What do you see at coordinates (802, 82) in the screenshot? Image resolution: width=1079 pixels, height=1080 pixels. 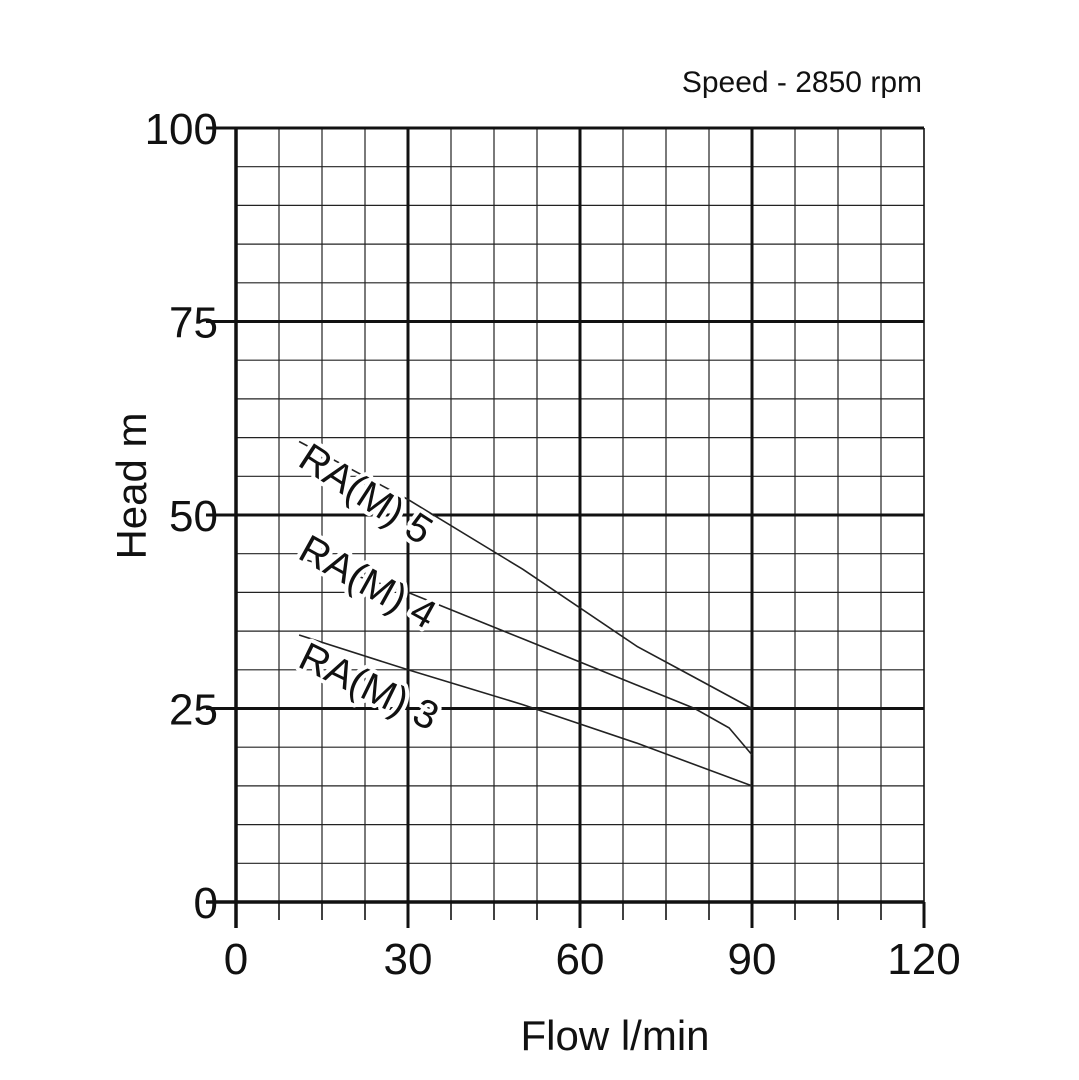 I see `chart-subtitle: Speed - 2850 rpm` at bounding box center [802, 82].